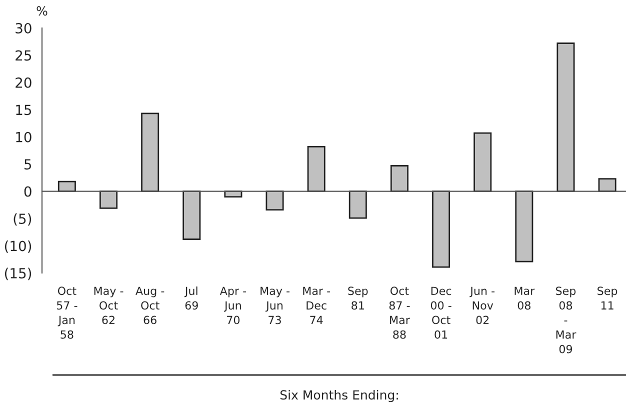  Describe the element at coordinates (24, 110) in the screenshot. I see `y-tick-label: 15` at that location.